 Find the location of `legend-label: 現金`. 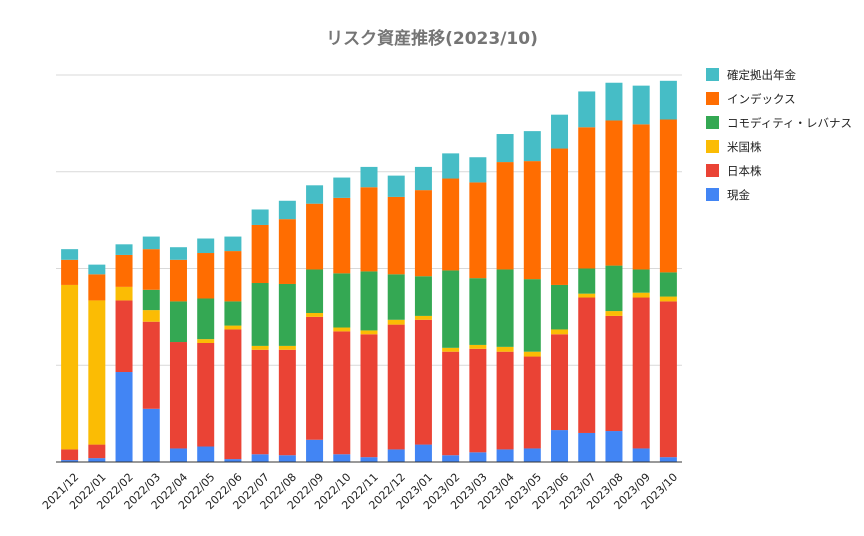

legend-label: 現金 is located at coordinates (738, 195).